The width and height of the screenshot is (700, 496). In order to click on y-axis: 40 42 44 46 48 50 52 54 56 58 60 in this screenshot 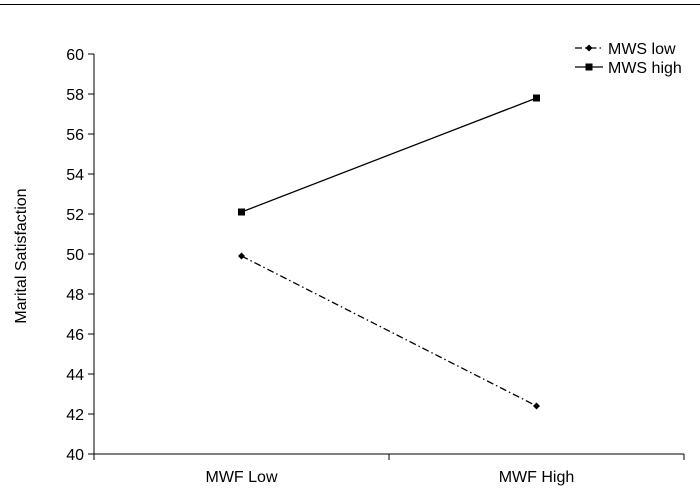, I will do `click(80, 255)`.